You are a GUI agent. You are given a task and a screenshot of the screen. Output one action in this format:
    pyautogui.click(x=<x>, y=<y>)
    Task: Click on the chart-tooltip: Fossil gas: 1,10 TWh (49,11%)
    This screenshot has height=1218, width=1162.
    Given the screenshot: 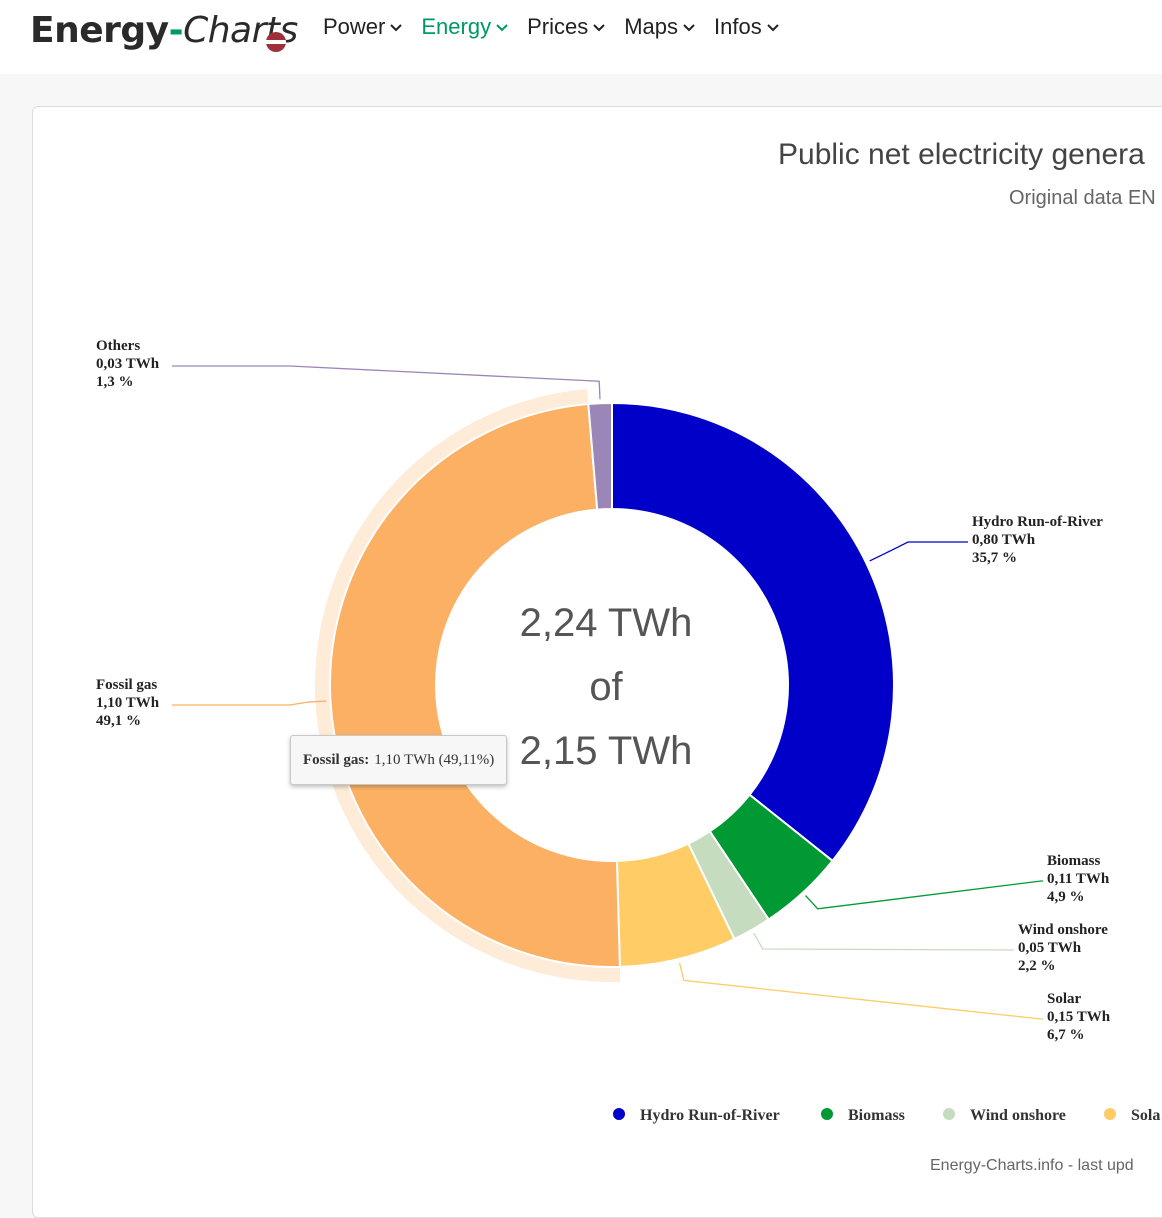 What is the action you would take?
    pyautogui.click(x=399, y=760)
    